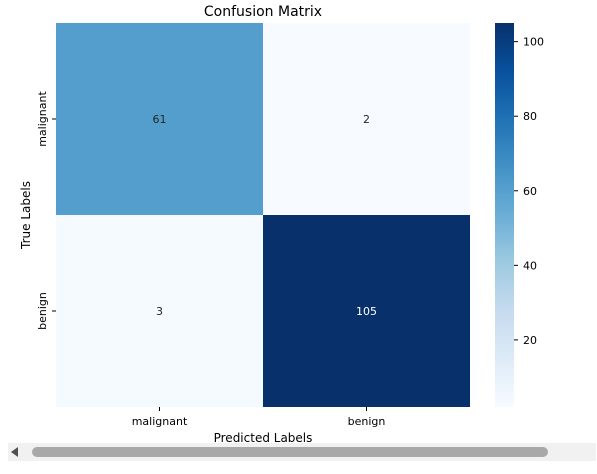 The width and height of the screenshot is (597, 474). I want to click on heatmap-cell-malignant-benign, so click(366, 119).